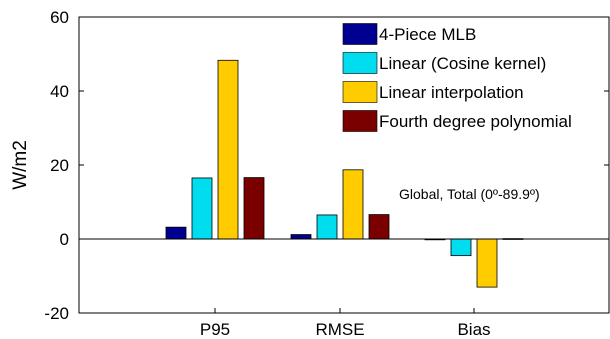 Image resolution: width=610 pixels, height=339 pixels. What do you see at coordinates (427, 34) in the screenshot?
I see `legend-label: 4-Piece MLB` at bounding box center [427, 34].